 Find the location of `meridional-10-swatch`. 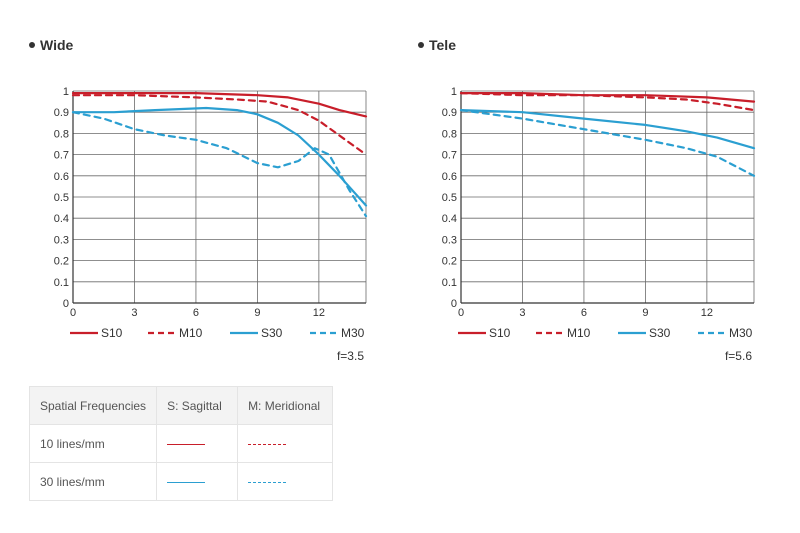

meridional-10-swatch is located at coordinates (285, 443).